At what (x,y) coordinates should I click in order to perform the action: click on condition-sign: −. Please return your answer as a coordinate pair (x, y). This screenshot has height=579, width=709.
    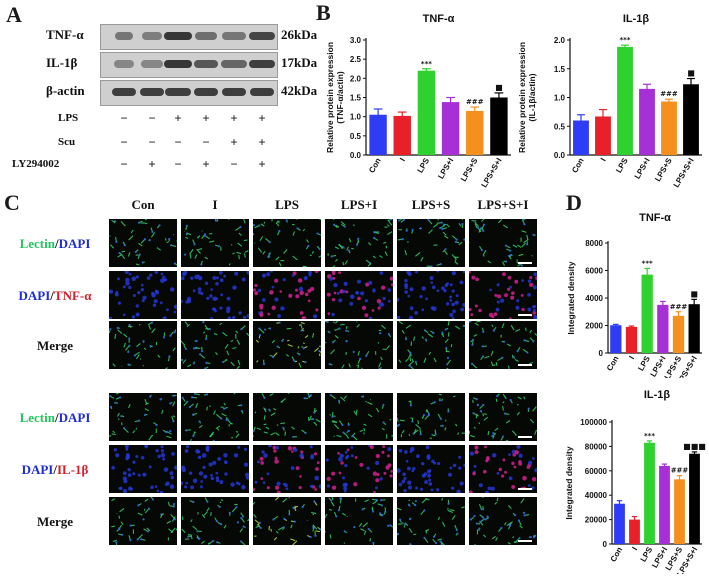
    Looking at the image, I should click on (178, 142).